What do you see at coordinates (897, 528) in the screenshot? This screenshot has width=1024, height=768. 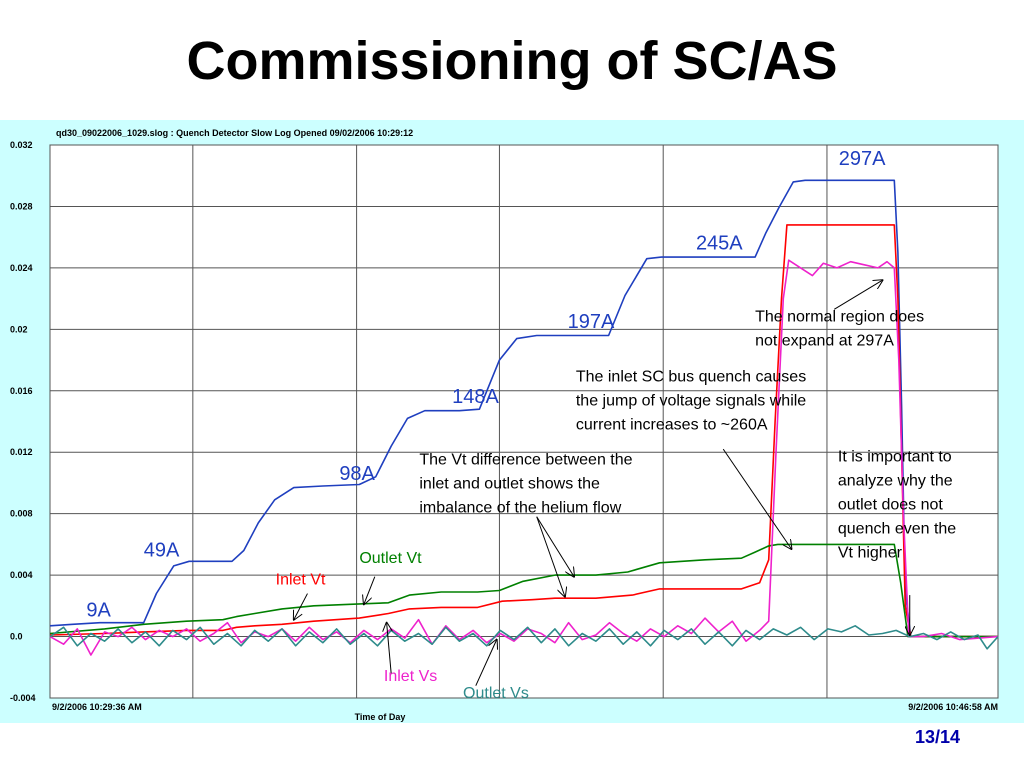 I see `annotation-text: quench even the` at bounding box center [897, 528].